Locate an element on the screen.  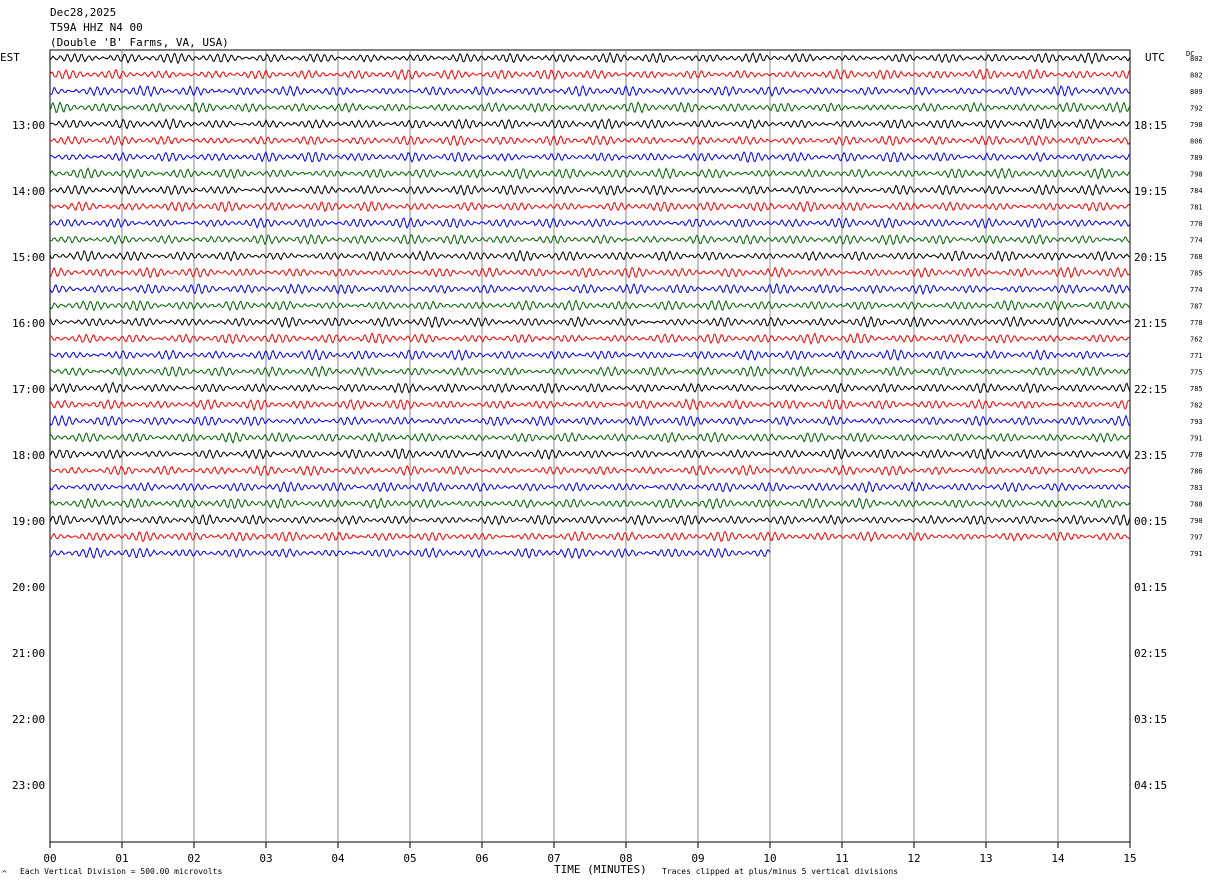
x-tick-label: 14 is located at coordinates (1058, 858).